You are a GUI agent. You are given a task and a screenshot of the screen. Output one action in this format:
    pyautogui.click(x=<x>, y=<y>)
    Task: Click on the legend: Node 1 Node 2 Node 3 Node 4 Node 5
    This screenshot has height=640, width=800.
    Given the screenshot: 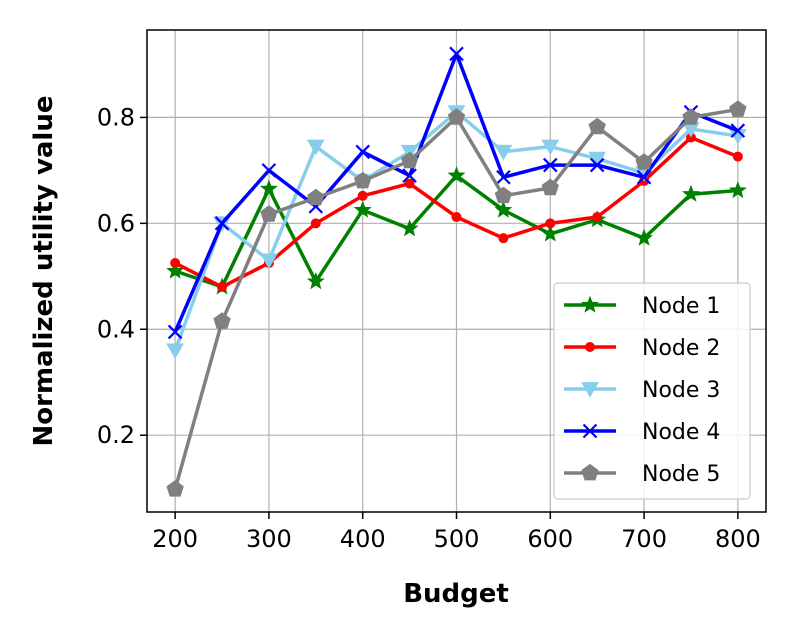 What is the action you would take?
    pyautogui.click(x=652, y=391)
    